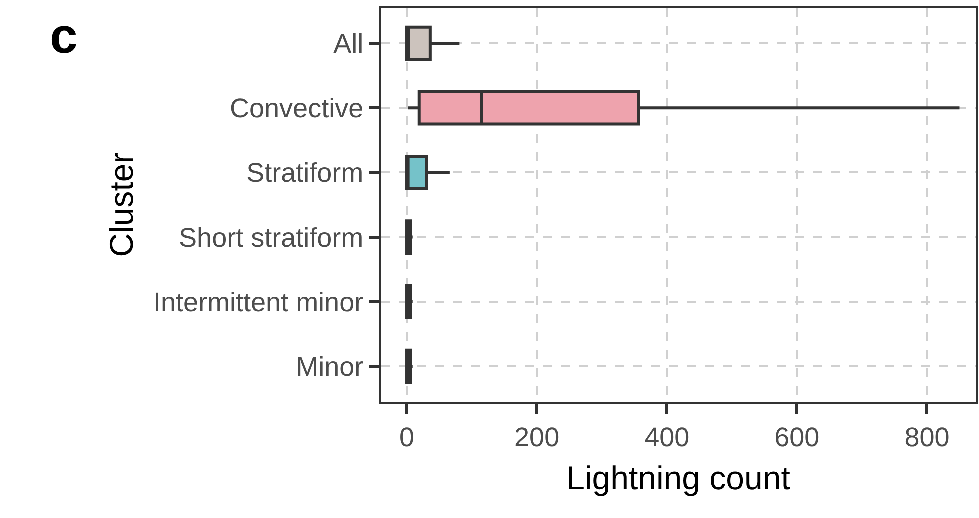 This screenshot has width=979, height=518. What do you see at coordinates (297, 109) in the screenshot?
I see `y-tick-label: Convective` at bounding box center [297, 109].